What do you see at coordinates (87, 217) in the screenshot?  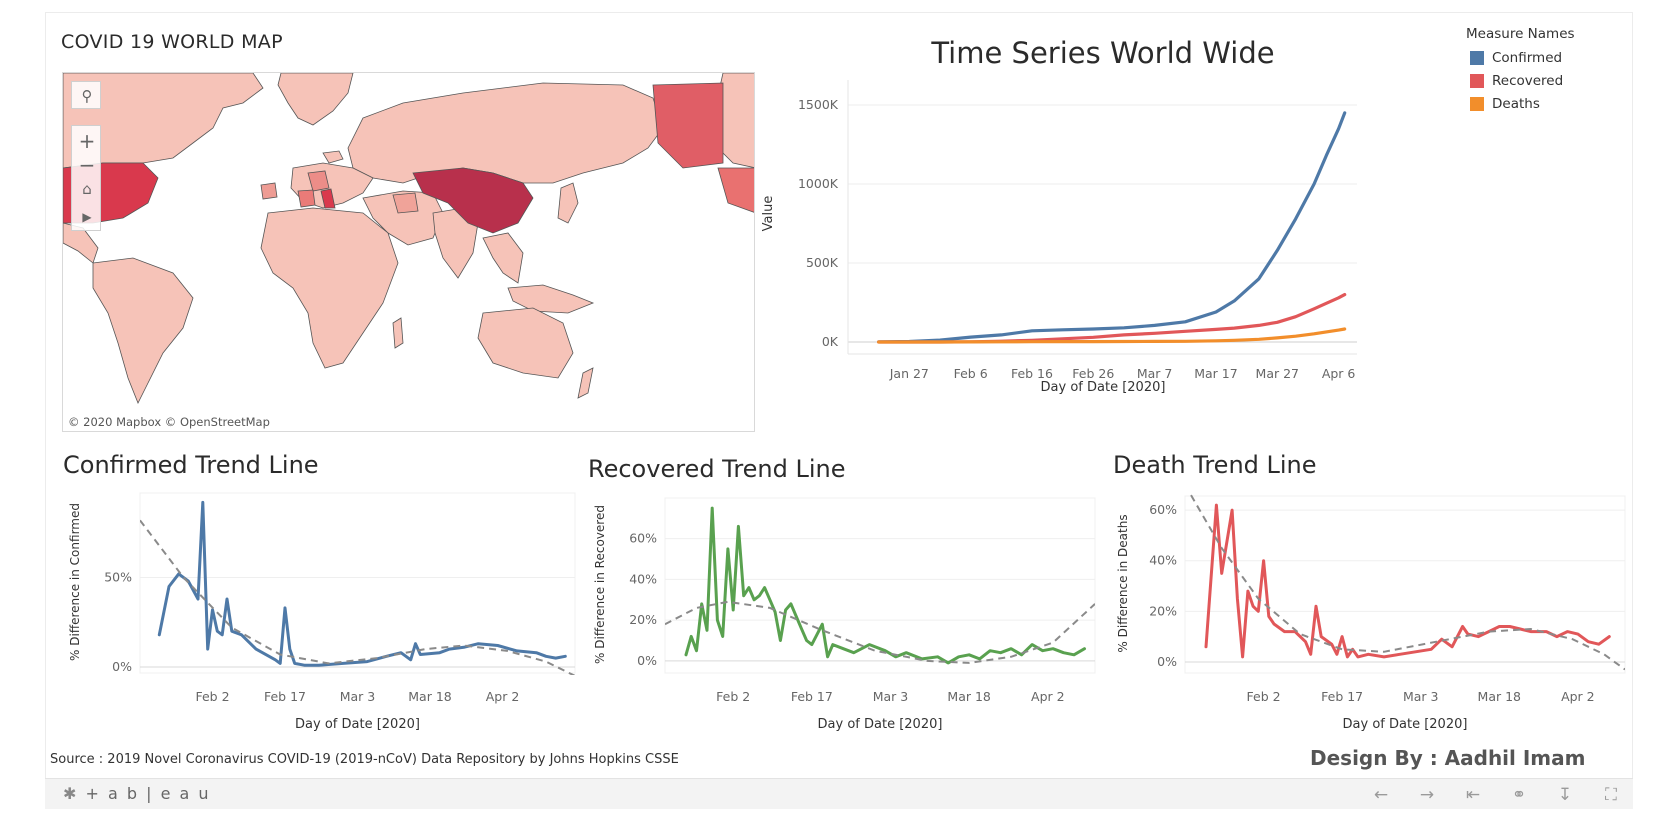 I see `play-icon: ▶` at bounding box center [87, 217].